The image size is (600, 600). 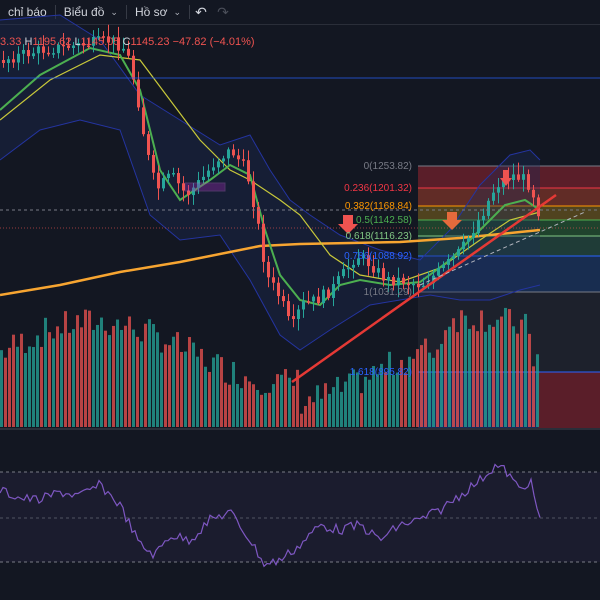 What do you see at coordinates (388, 292) in the screenshot?
I see `fib-level-label: 1(1031.29)` at bounding box center [388, 292].